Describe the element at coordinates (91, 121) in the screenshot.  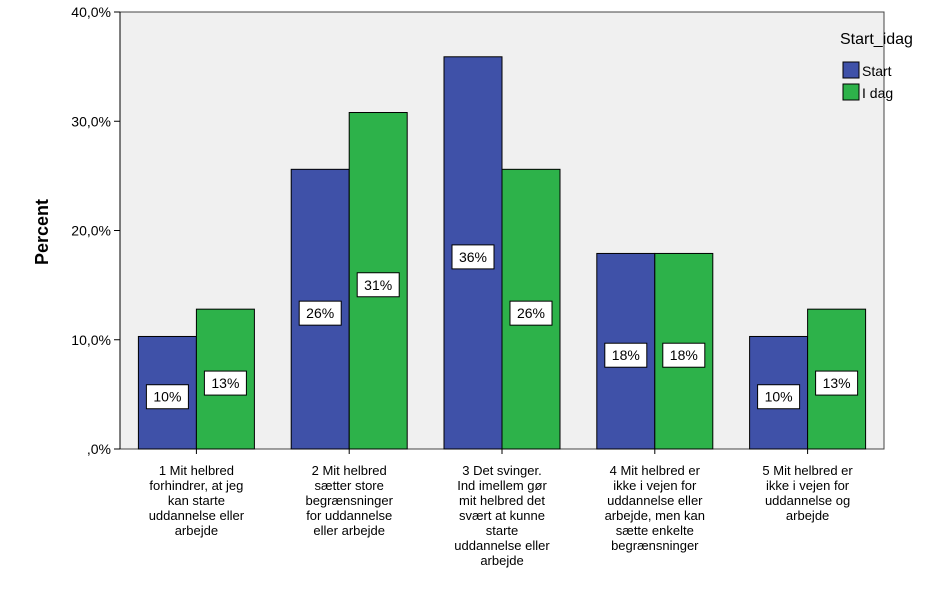
I see `y-tick-label: 30,0%` at that location.